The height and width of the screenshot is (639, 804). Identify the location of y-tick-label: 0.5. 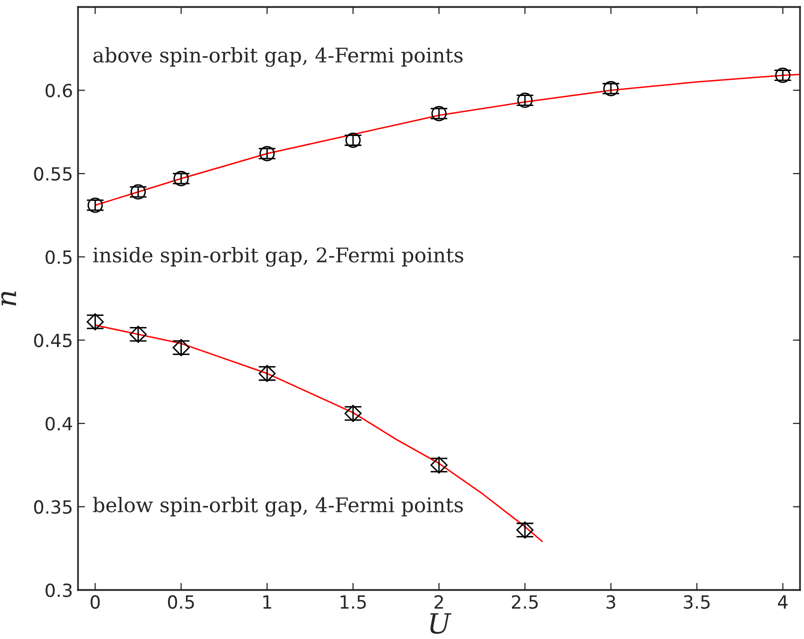
(59, 257).